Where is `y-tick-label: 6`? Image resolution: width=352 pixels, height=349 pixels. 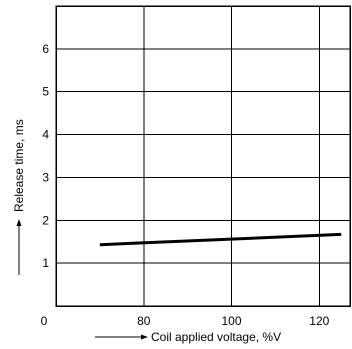 y-tick-label: 6 is located at coordinates (45, 49).